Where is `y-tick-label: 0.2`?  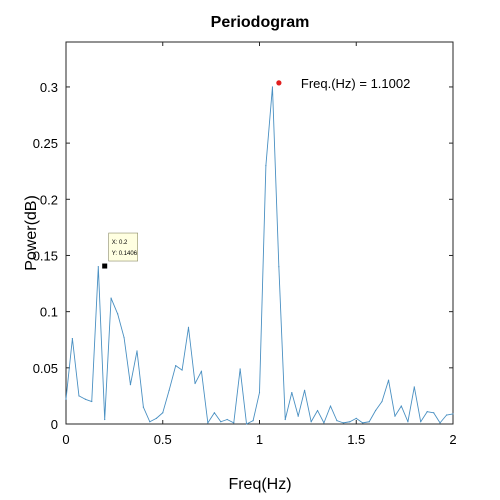
y-tick-label: 0.2 is located at coordinates (49, 199).